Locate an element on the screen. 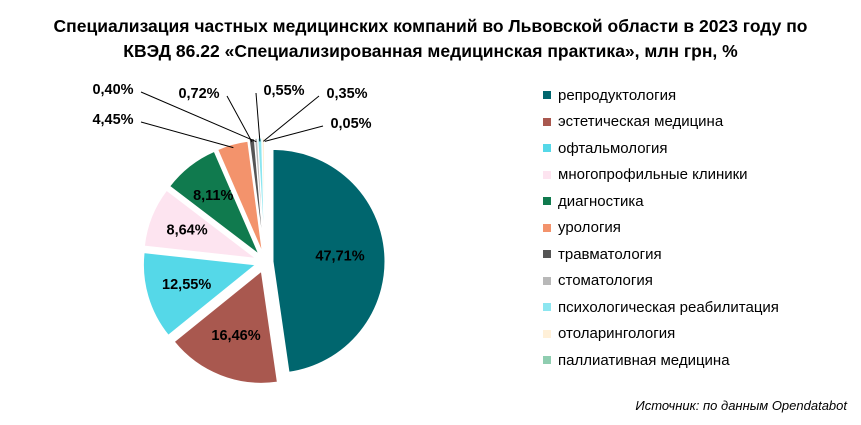 Image resolution: width=861 pixels, height=425 pixels. legend-item: психологическая реабилитация is located at coordinates (661, 307).